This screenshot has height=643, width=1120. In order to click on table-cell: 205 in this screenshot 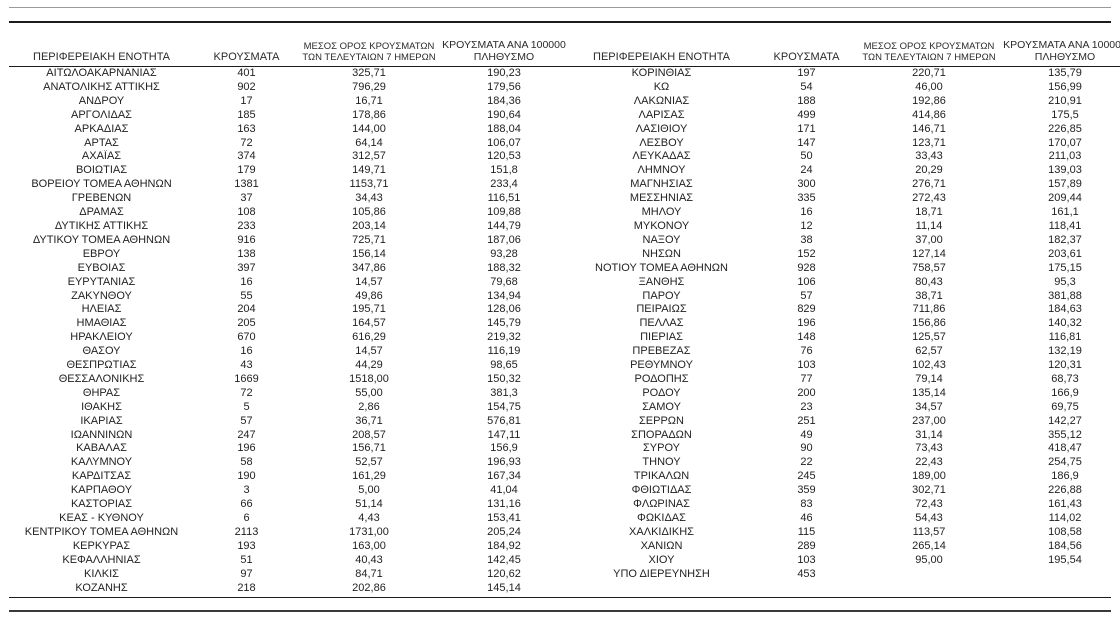, I will do `click(246, 323)`.